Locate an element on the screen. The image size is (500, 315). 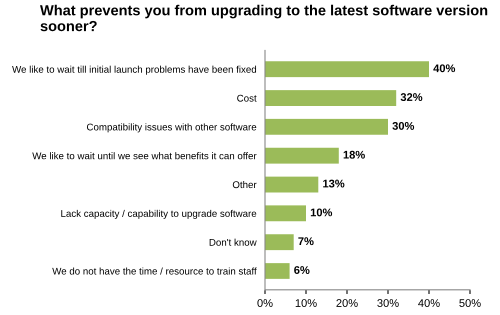
data-label: 13% is located at coordinates (333, 184).